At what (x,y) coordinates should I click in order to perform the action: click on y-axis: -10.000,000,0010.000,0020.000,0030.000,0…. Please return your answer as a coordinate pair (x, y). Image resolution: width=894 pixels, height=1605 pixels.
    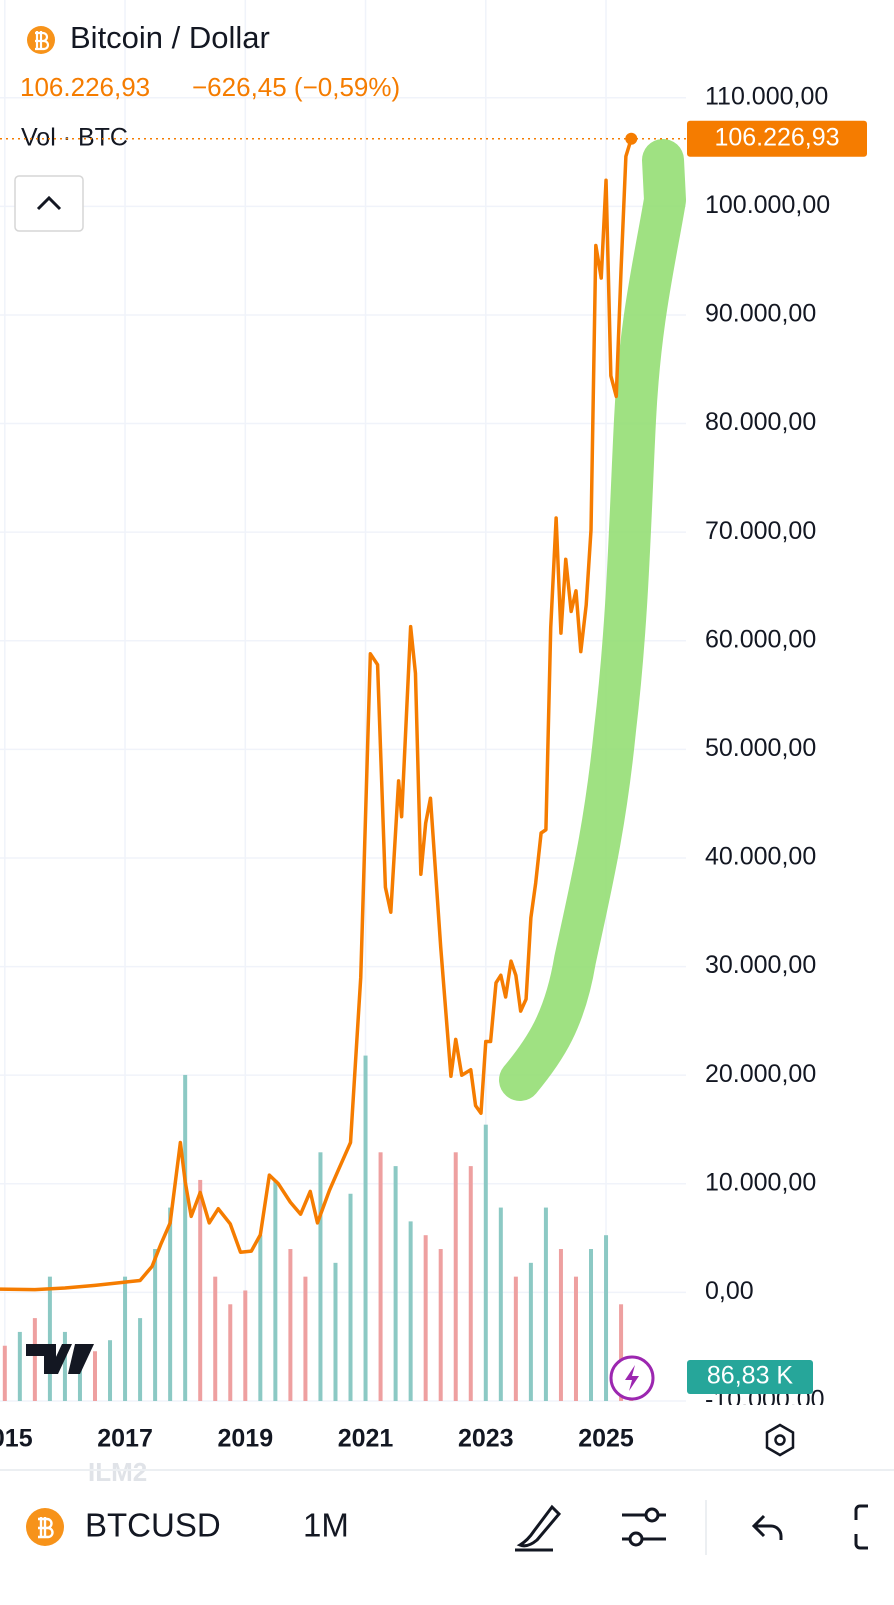
    Looking at the image, I should click on (767, 743).